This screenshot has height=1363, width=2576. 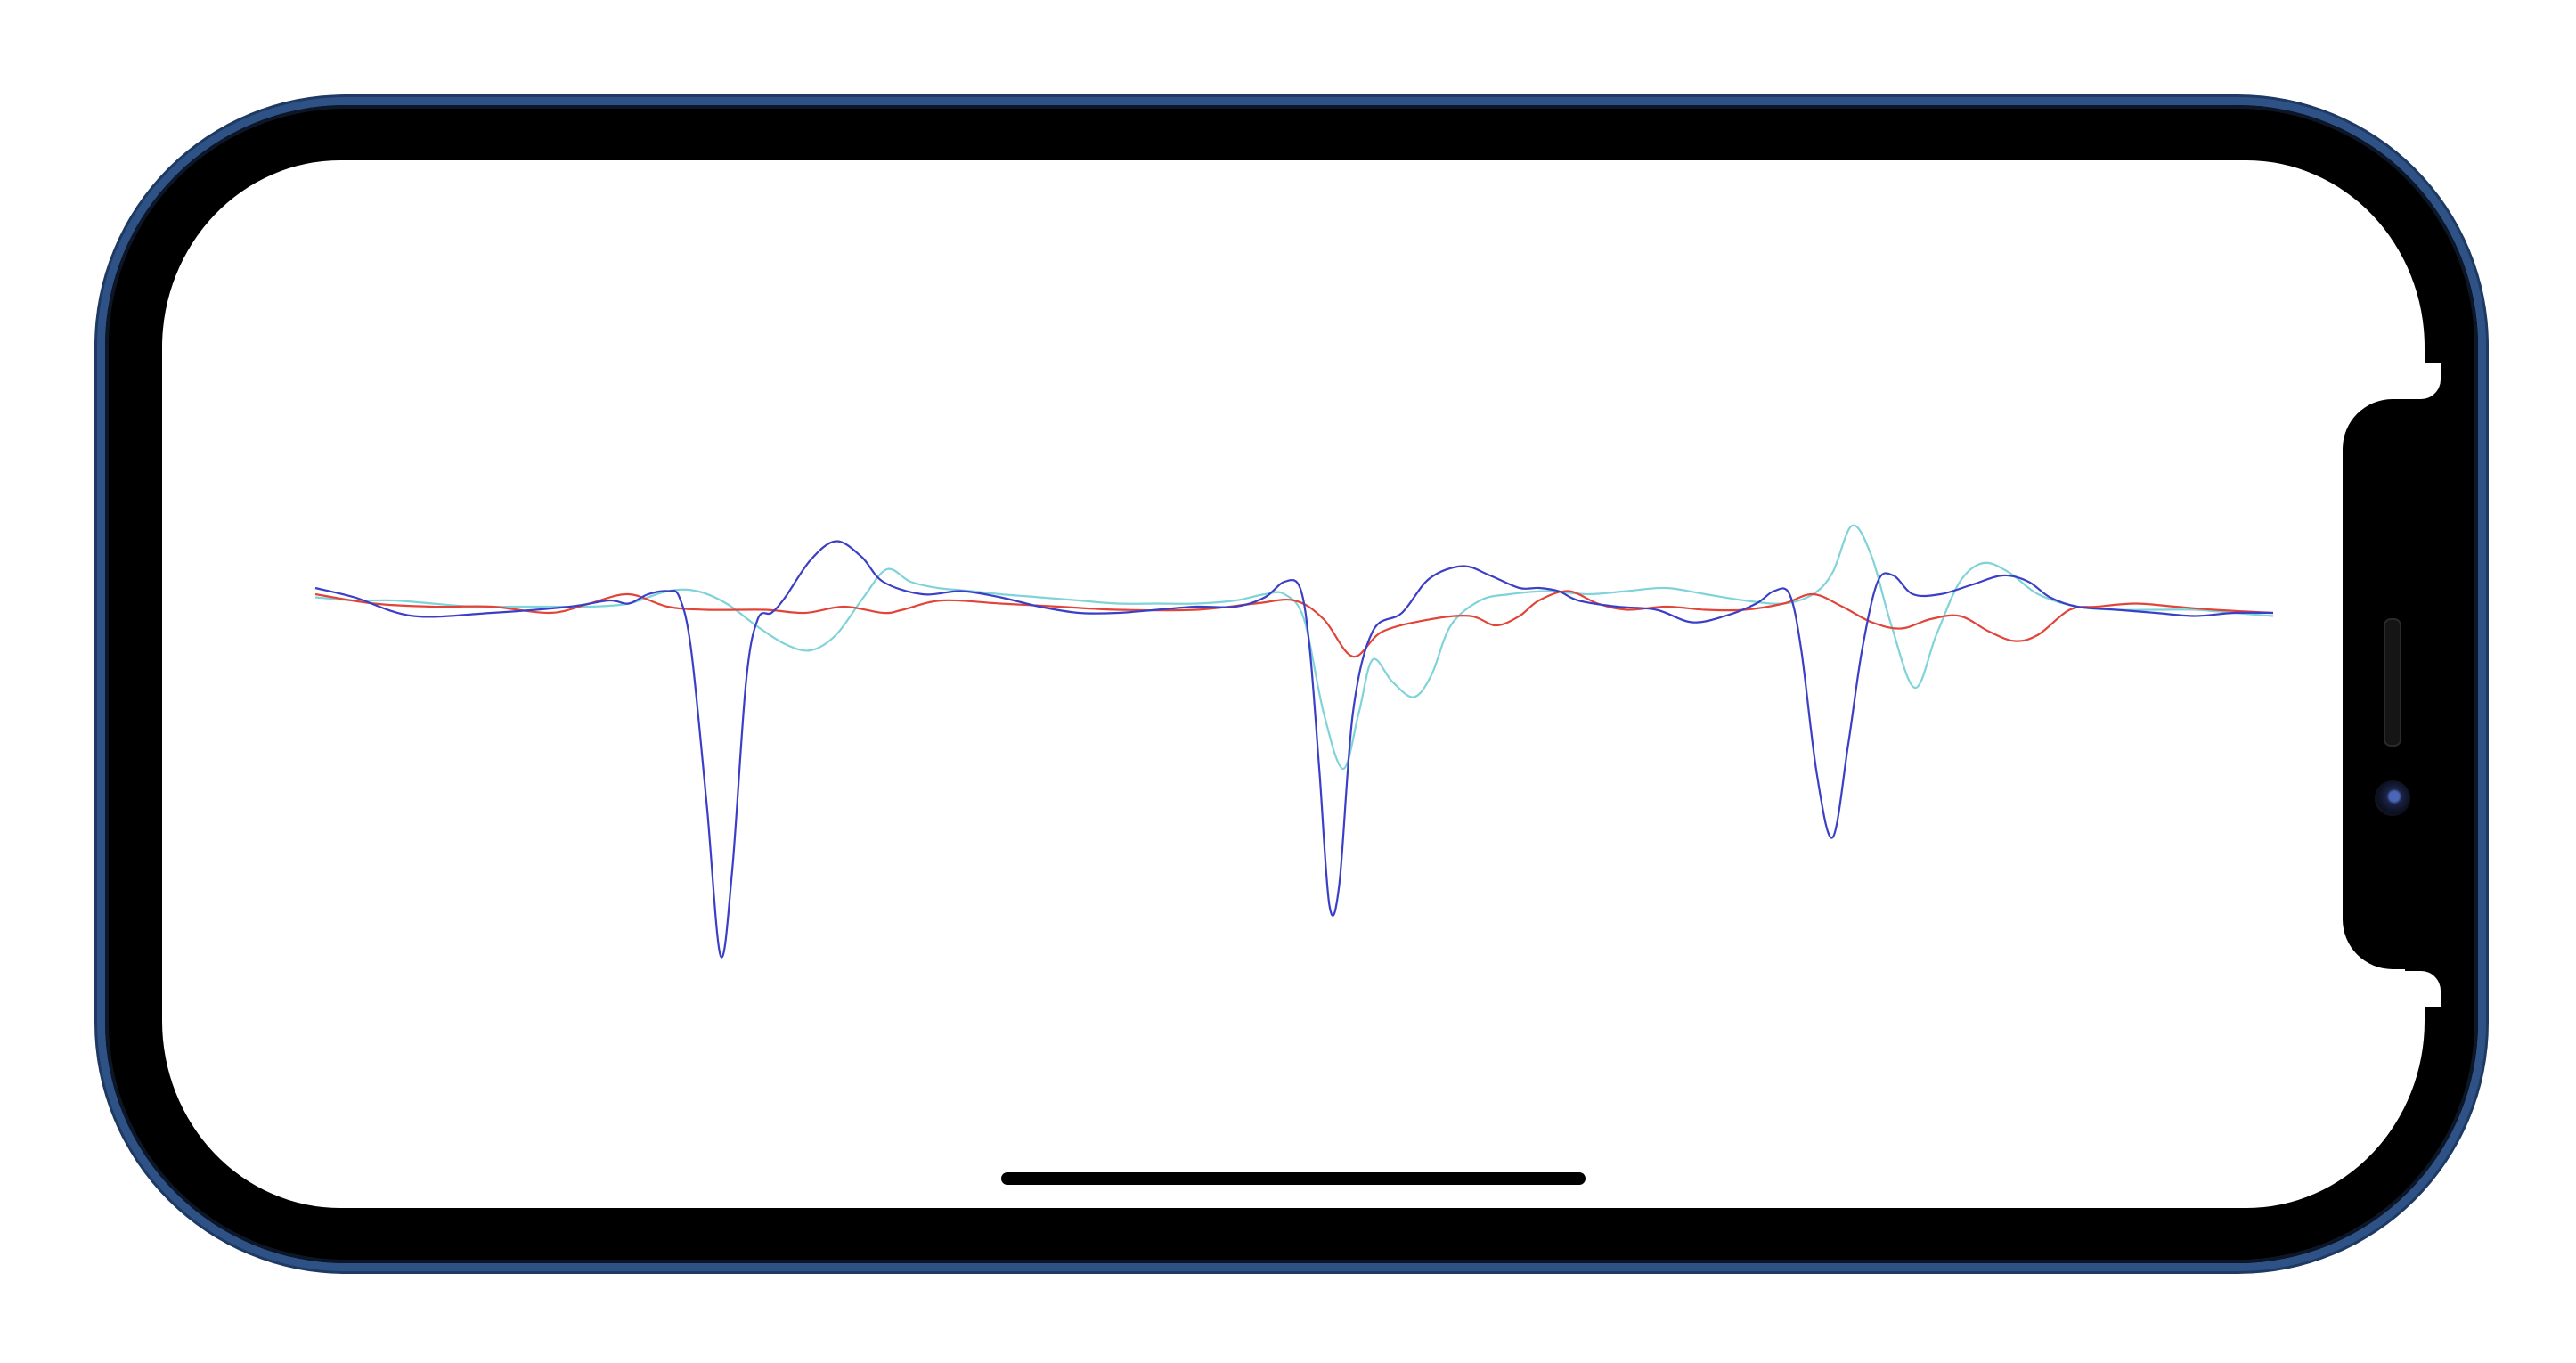 What do you see at coordinates (2393, 682) in the screenshot?
I see `earpiece-speaker` at bounding box center [2393, 682].